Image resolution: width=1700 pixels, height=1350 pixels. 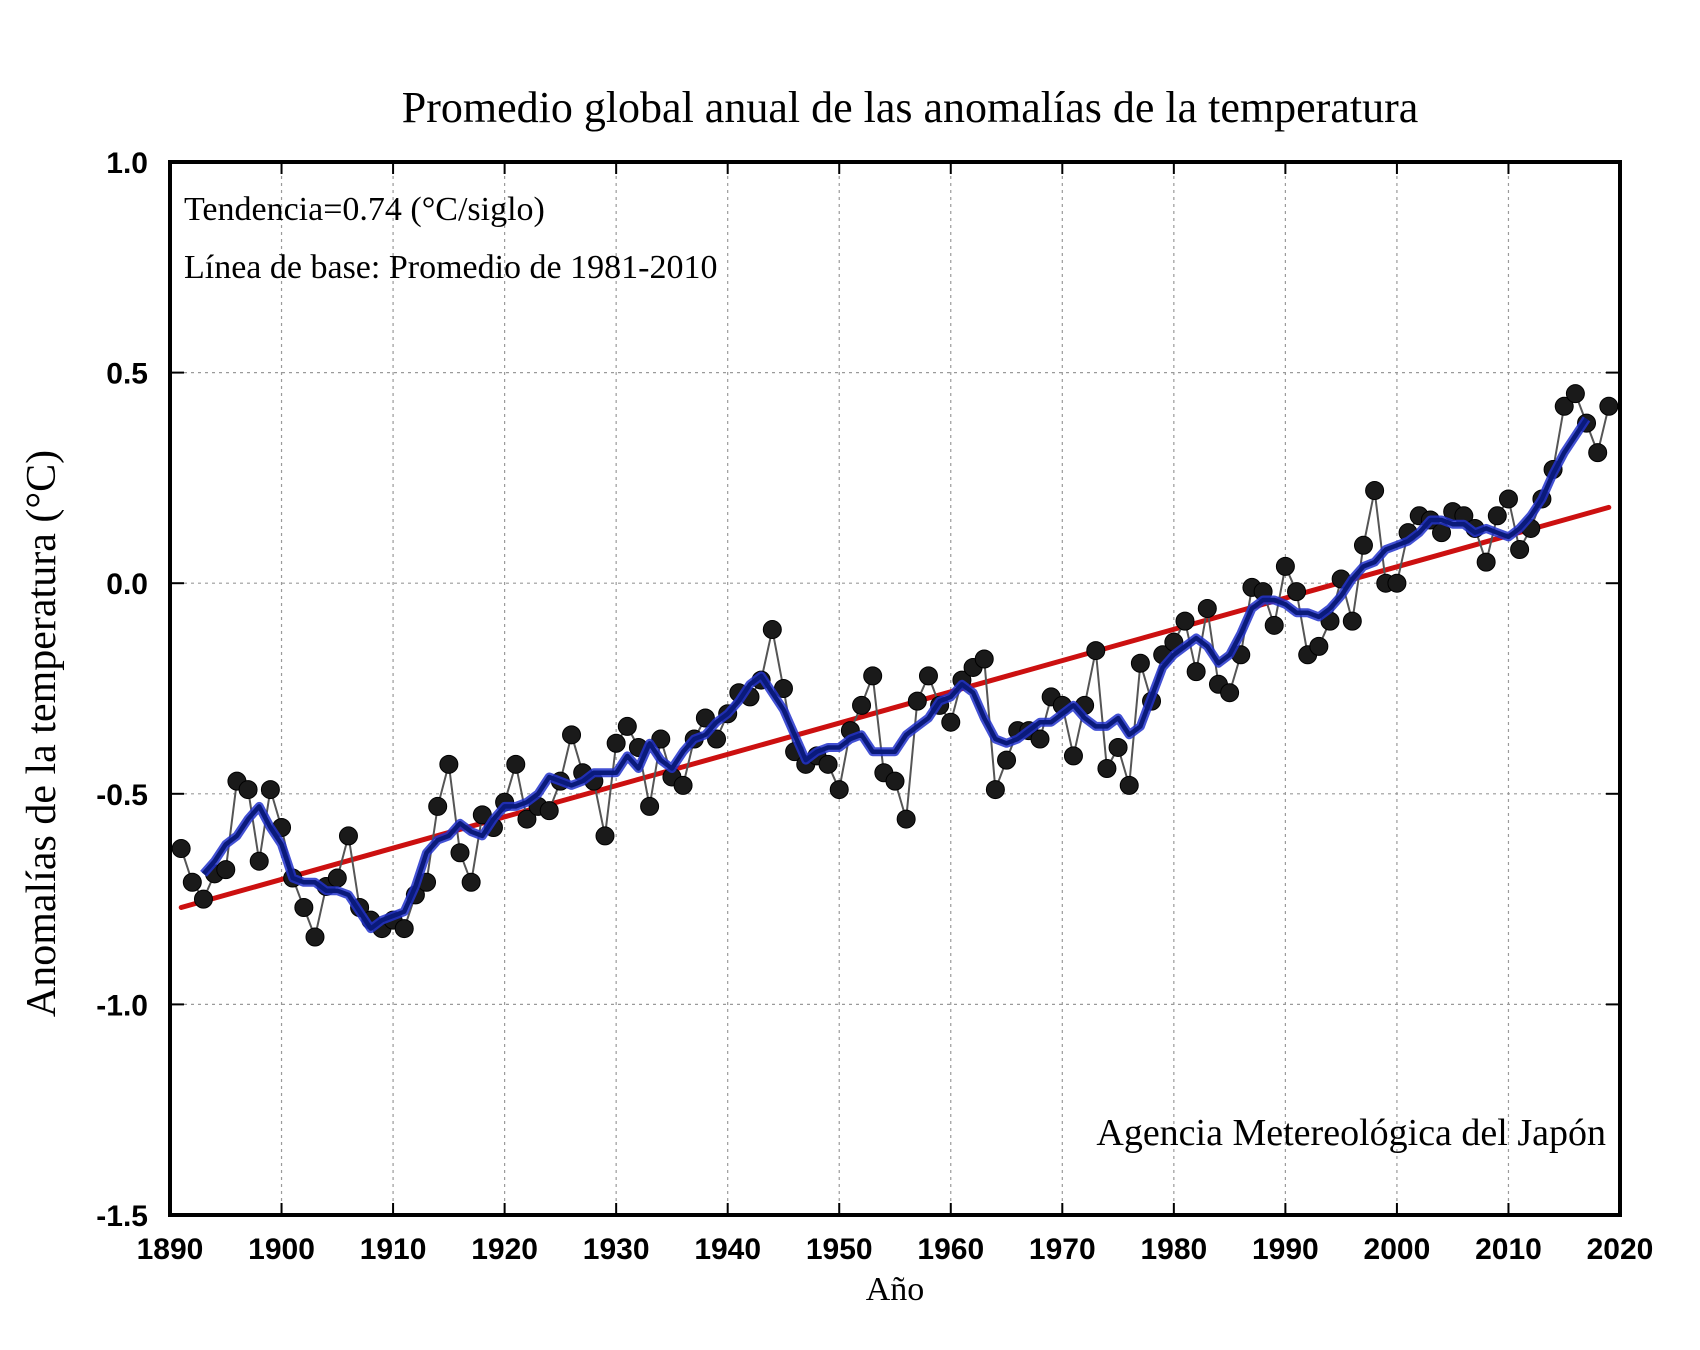 What do you see at coordinates (281, 1249) in the screenshot?
I see `x-tick-label: 1900` at bounding box center [281, 1249].